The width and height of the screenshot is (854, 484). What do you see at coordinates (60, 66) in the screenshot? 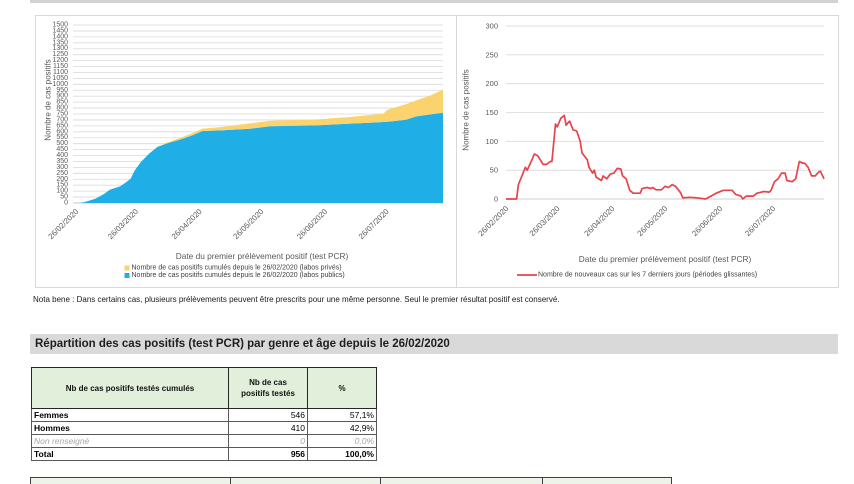
I see `y-tick-label: 1150` at bounding box center [60, 66].